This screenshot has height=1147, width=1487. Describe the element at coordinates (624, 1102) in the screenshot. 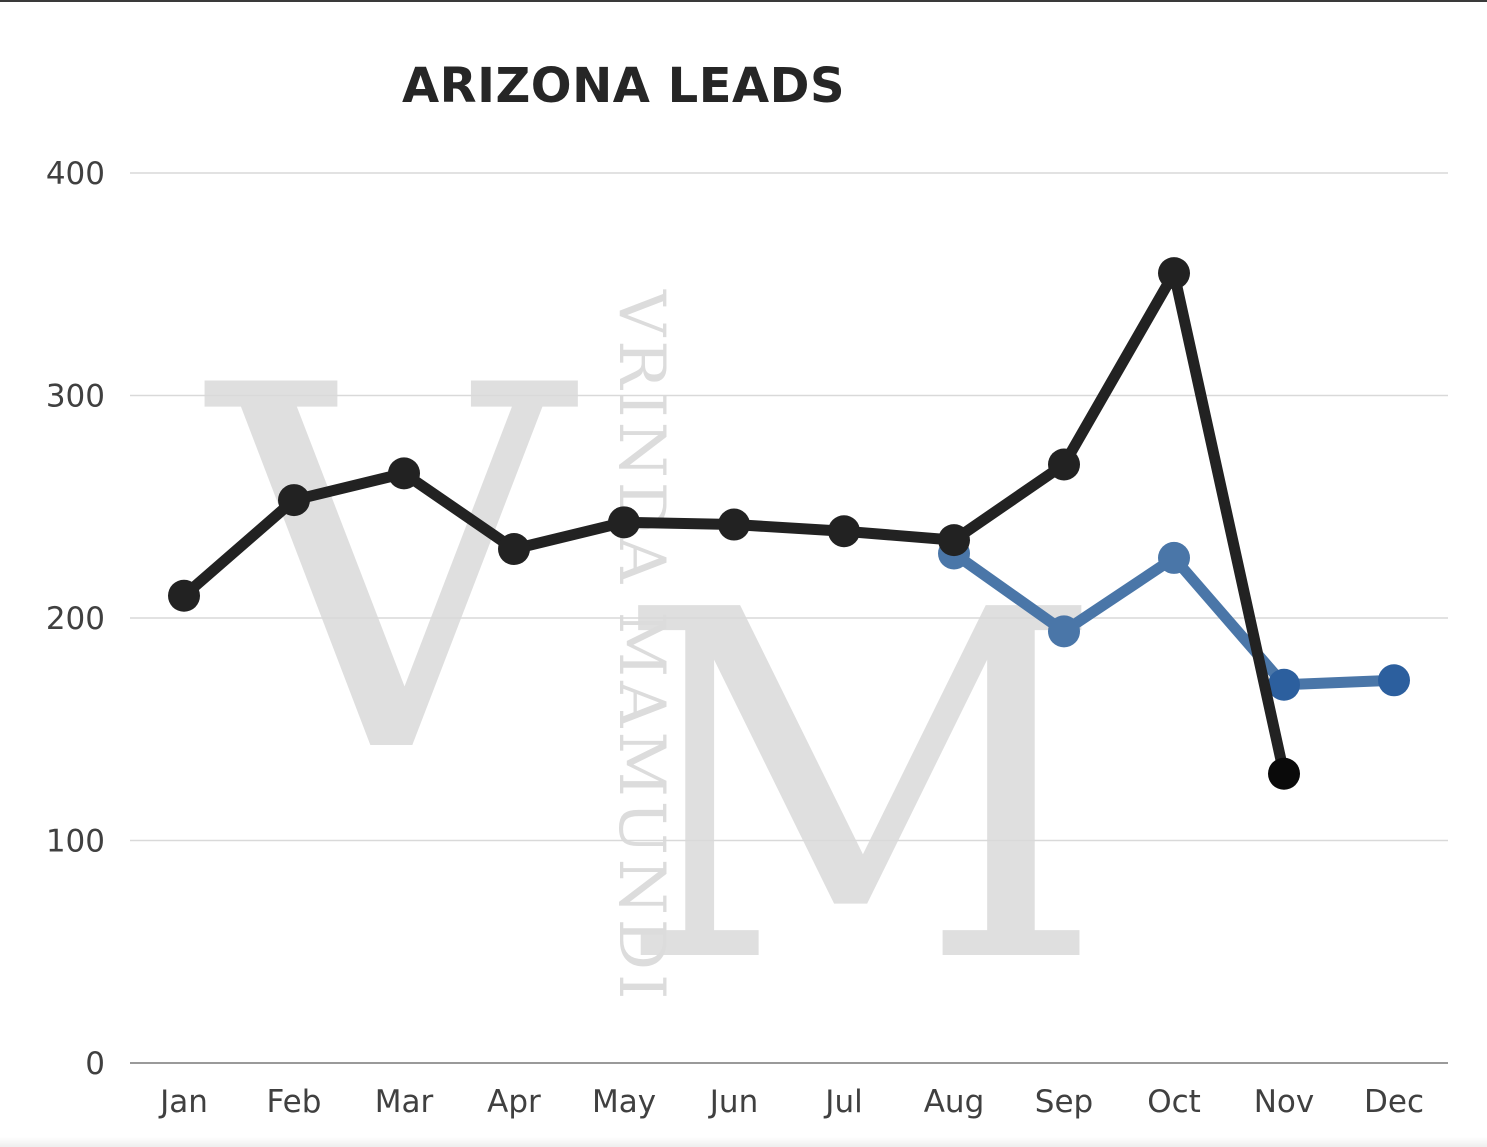

I see `x-tick-label: May` at that location.